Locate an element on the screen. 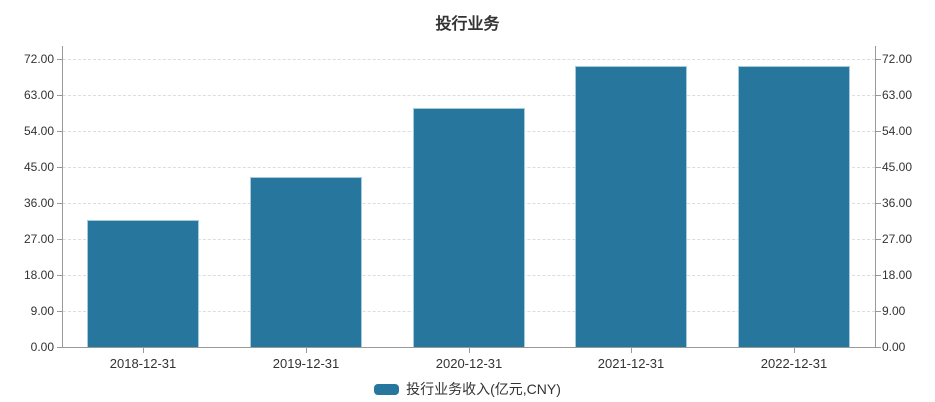 The height and width of the screenshot is (402, 935). y-axis-label-right: 9.00 is located at coordinates (894, 311).